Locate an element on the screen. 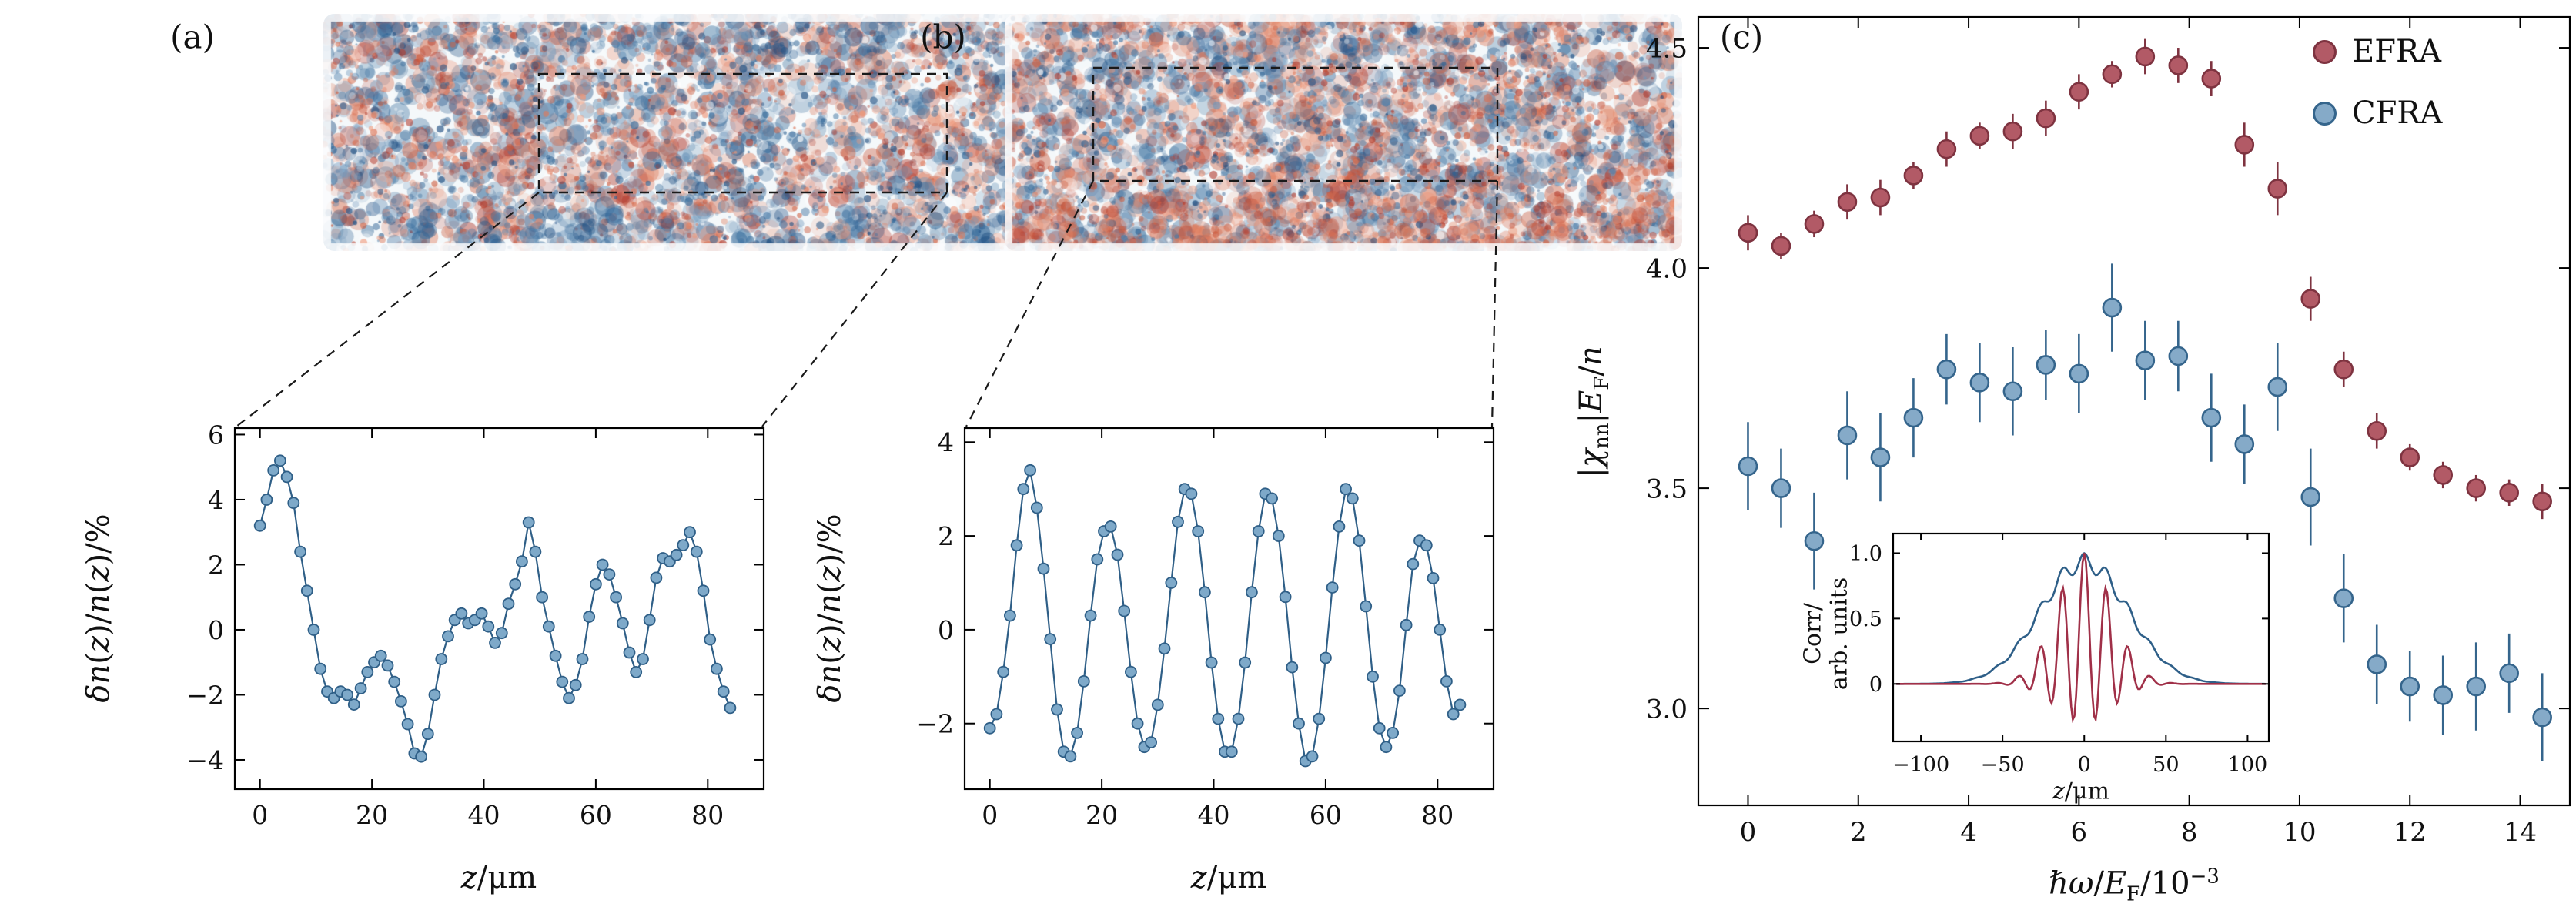  connector-line-a-left is located at coordinates (388, 309).